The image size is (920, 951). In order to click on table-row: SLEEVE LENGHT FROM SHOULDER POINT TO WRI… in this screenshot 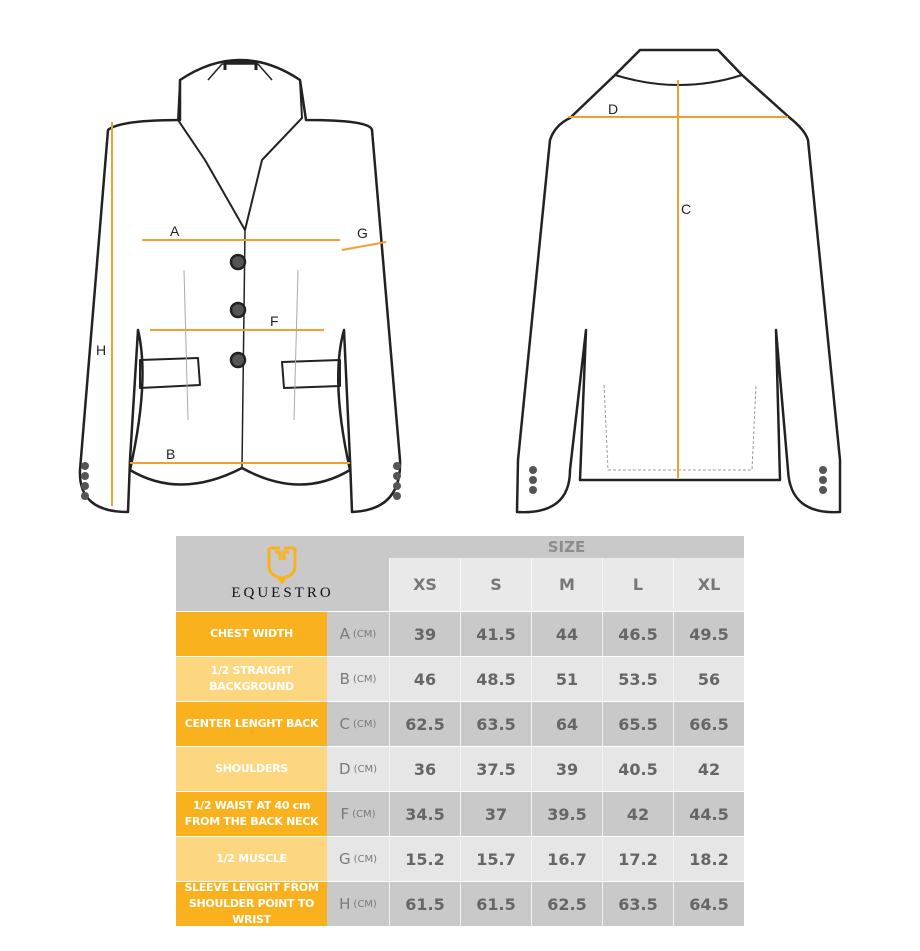, I will do `click(460, 903)`.